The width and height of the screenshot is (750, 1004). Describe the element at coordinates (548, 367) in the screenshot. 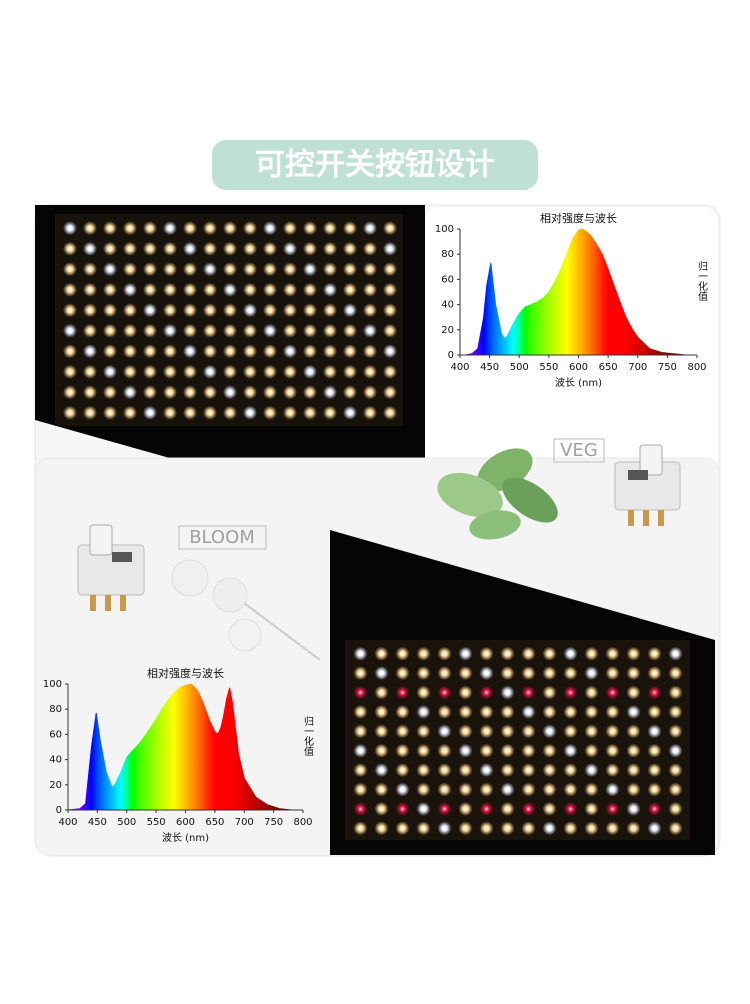

I see `x-tick-label: 550` at that location.